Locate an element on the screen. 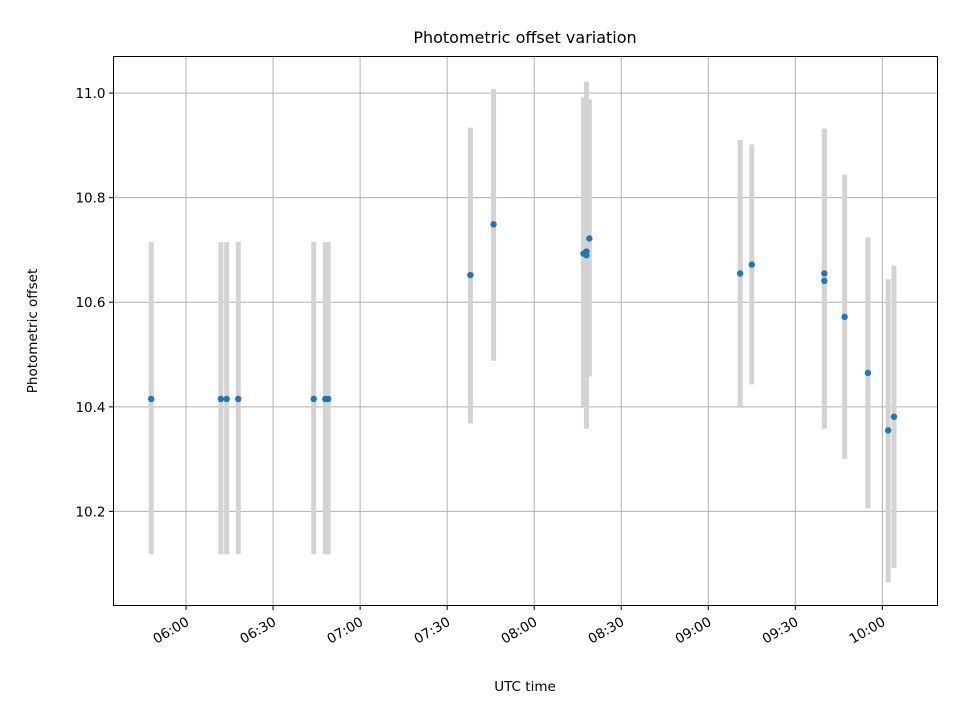  y-tick-label: 10.4 is located at coordinates (90, 408).